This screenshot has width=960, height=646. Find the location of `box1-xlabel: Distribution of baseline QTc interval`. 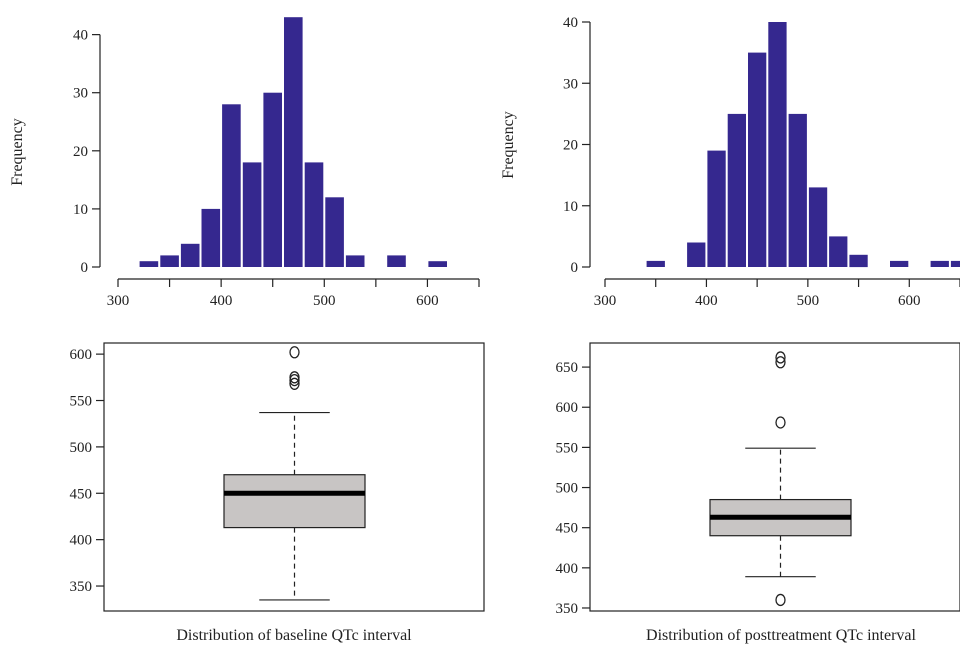

box1-xlabel: Distribution of baseline QTc interval is located at coordinates (294, 635).